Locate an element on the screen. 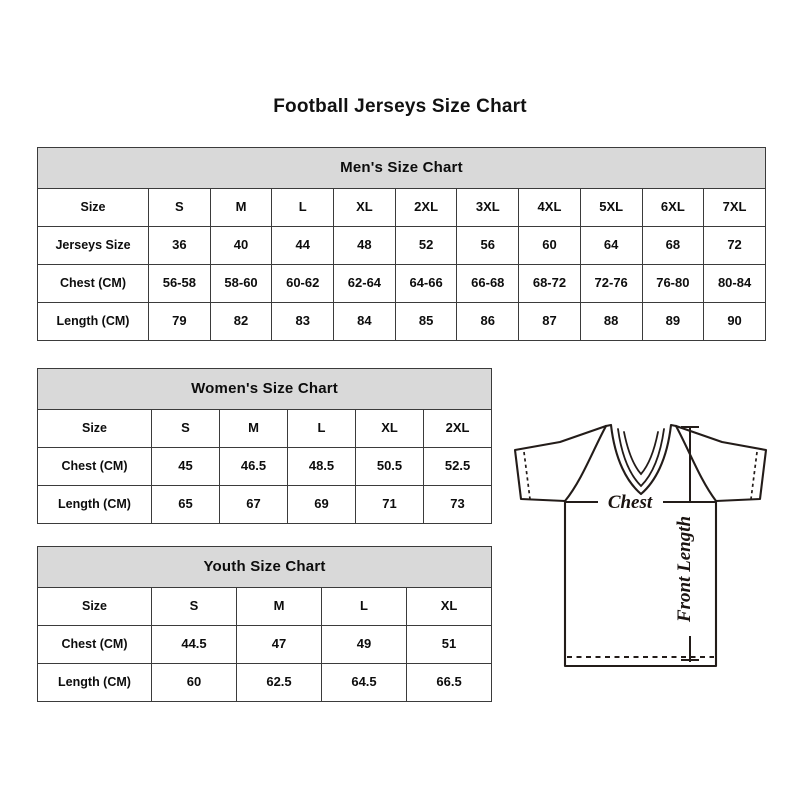 This screenshot has width=800, height=800. mens-header-cell-l: L is located at coordinates (303, 207).